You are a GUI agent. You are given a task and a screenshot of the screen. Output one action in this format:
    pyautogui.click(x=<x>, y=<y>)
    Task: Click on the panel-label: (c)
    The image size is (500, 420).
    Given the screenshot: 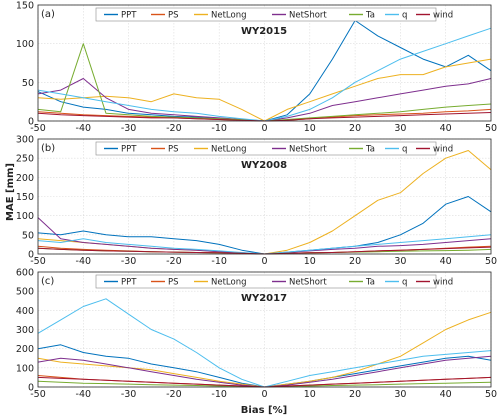 What is the action you would take?
    pyautogui.click(x=47, y=281)
    